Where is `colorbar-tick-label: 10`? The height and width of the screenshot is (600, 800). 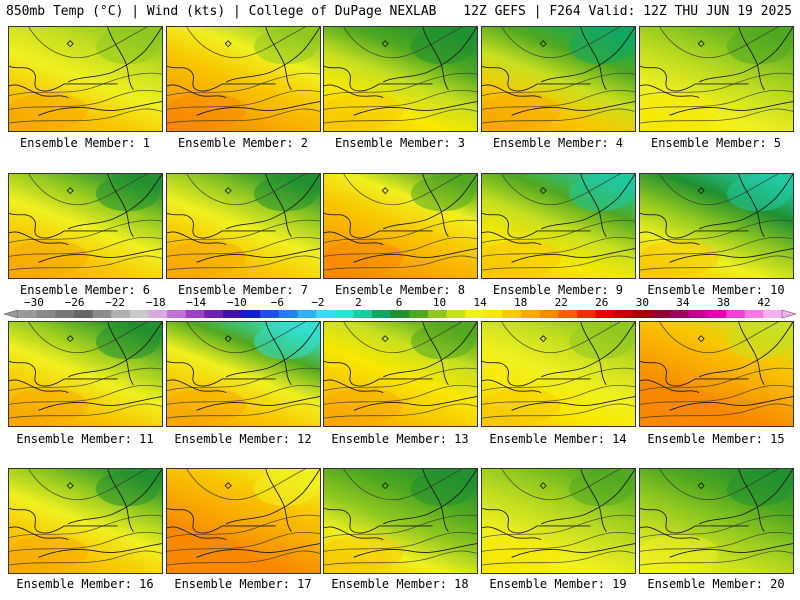 colorbar-tick-label: 10 is located at coordinates (439, 302).